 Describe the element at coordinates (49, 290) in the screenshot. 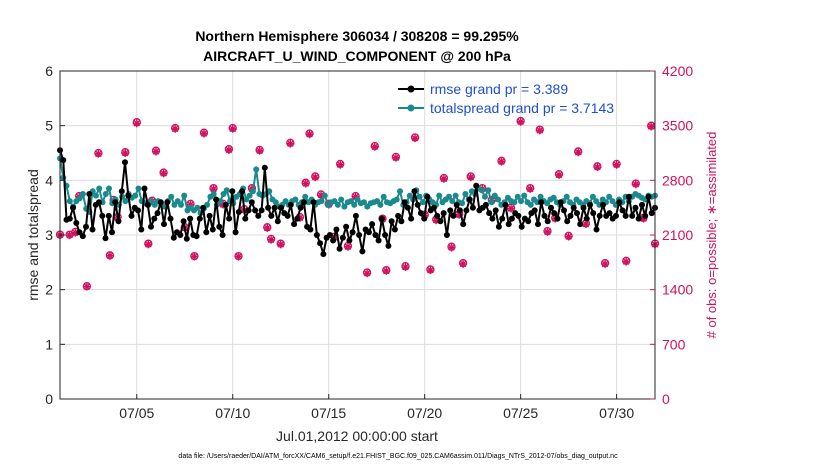

I see `y-tick-label: 2` at that location.